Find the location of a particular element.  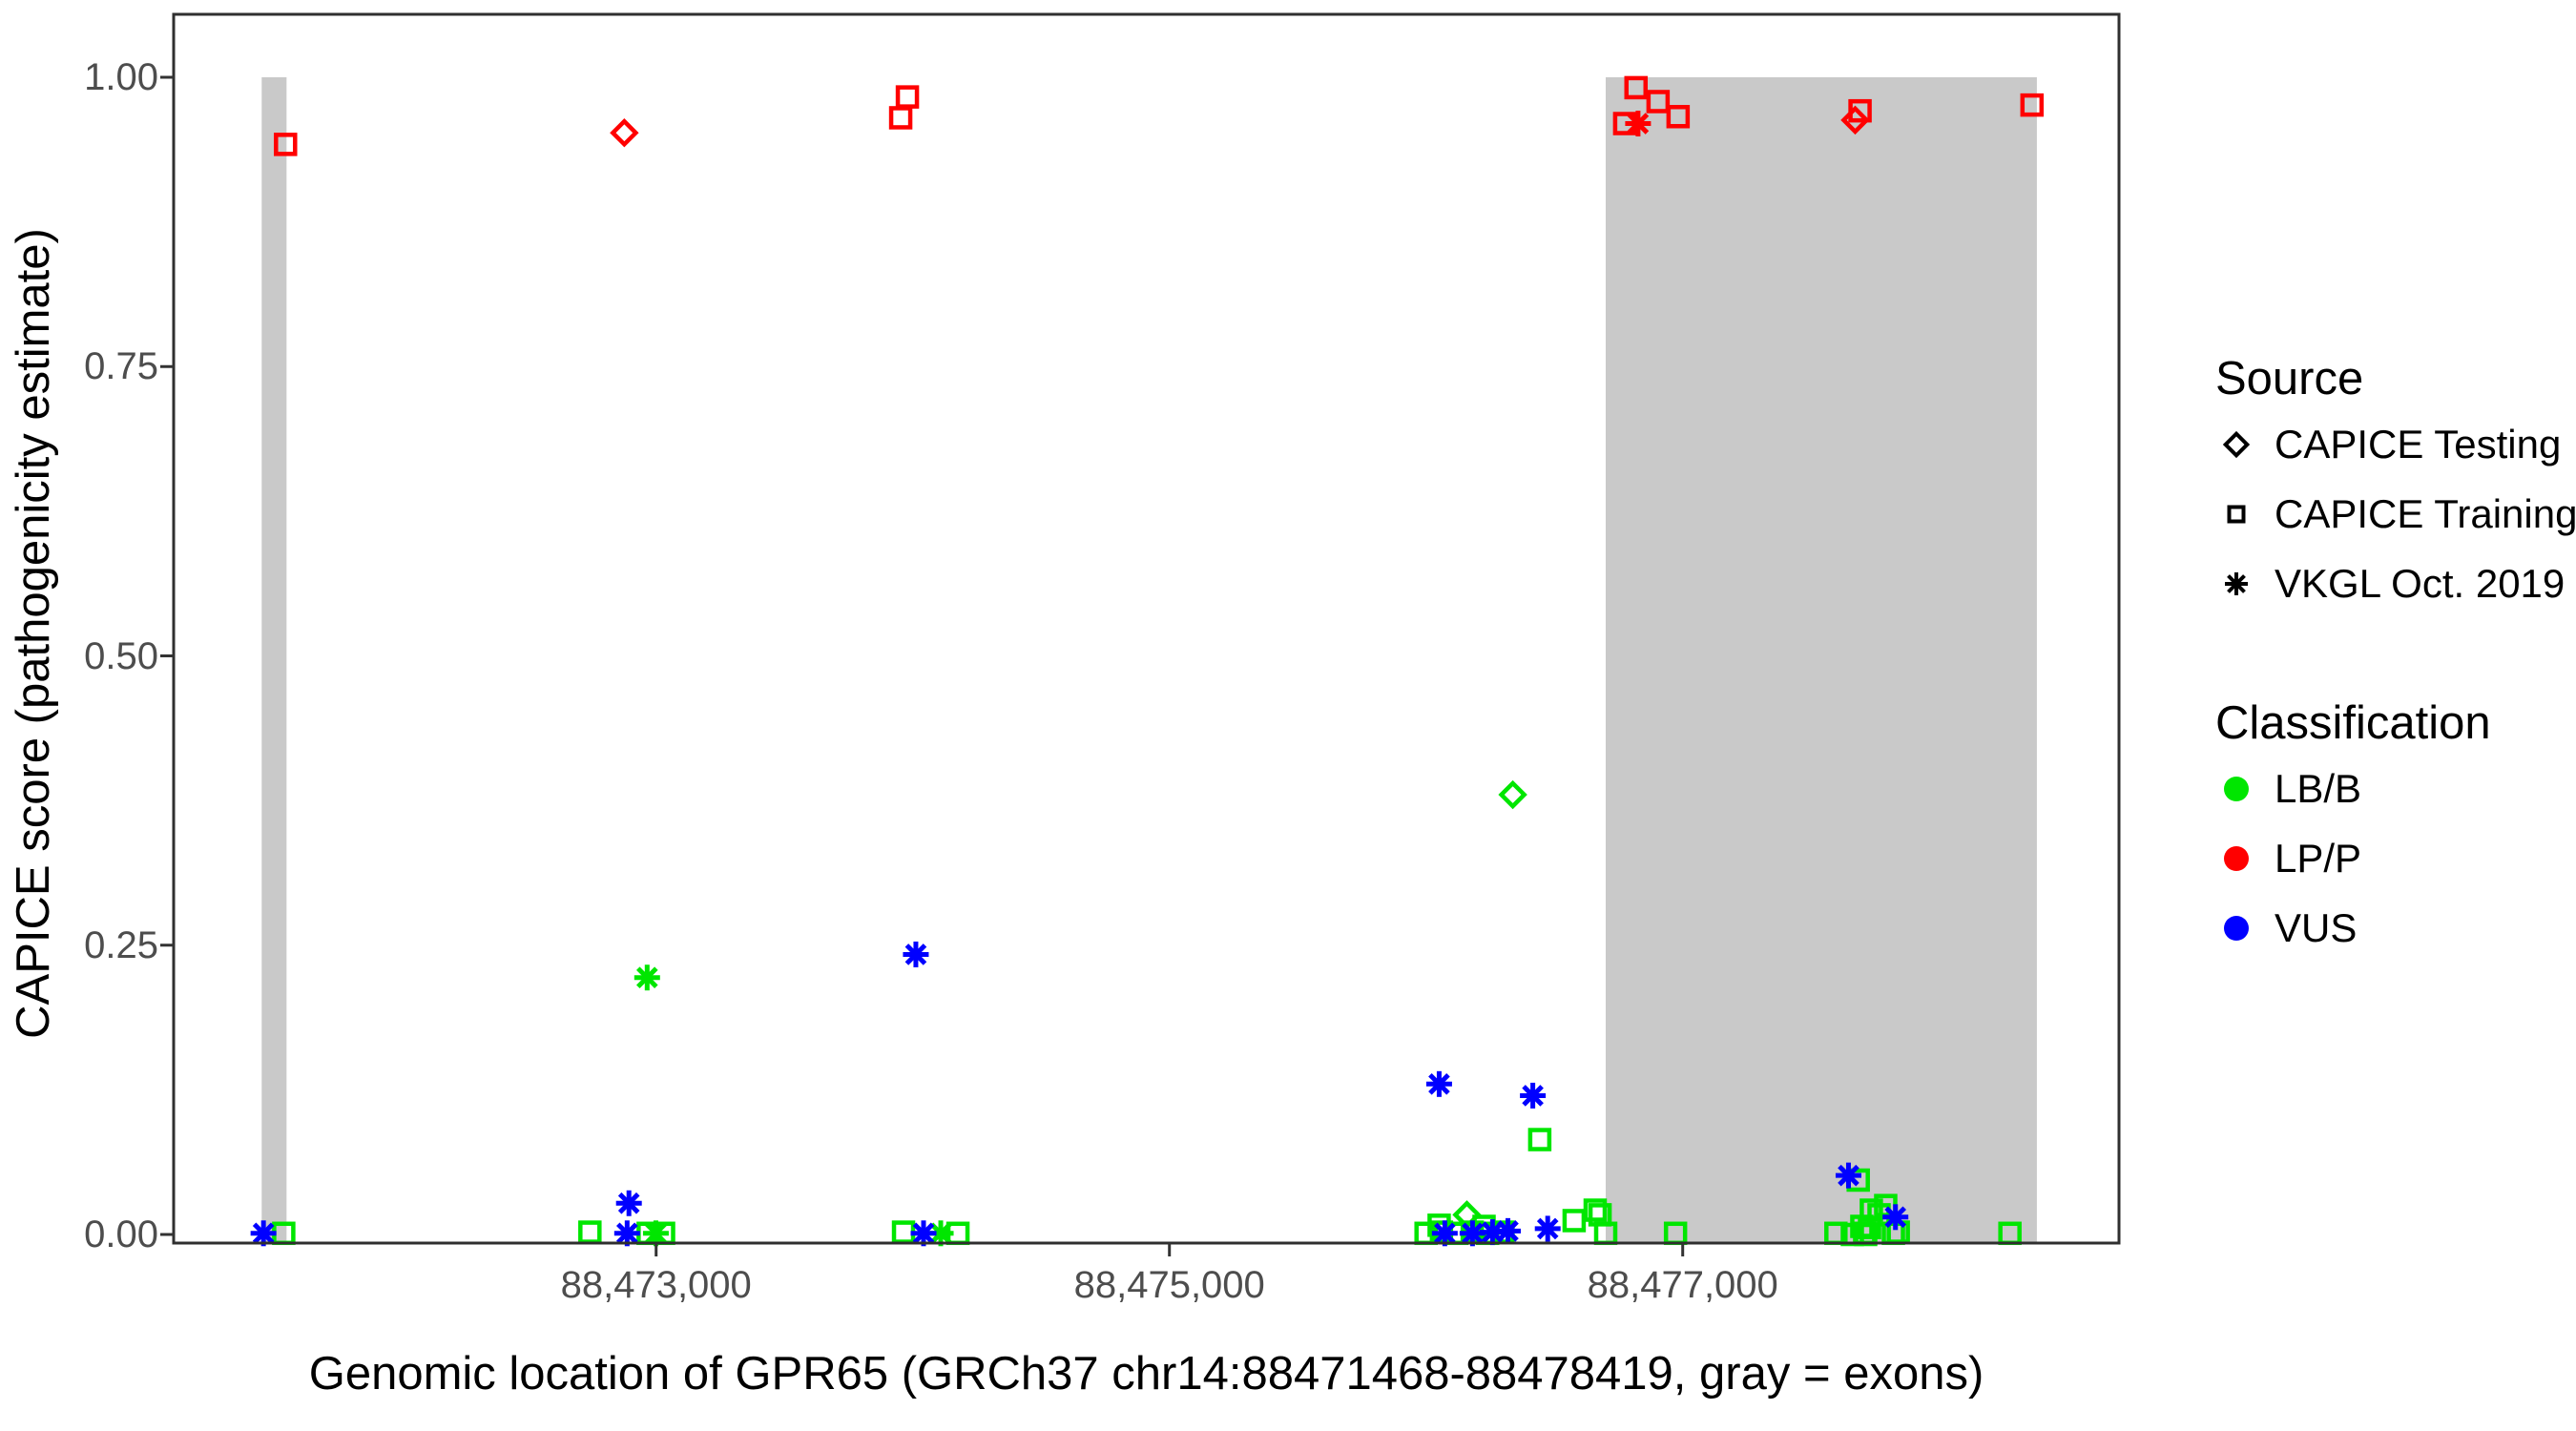

x-tick-label: 88,477,000 is located at coordinates (1682, 1285).